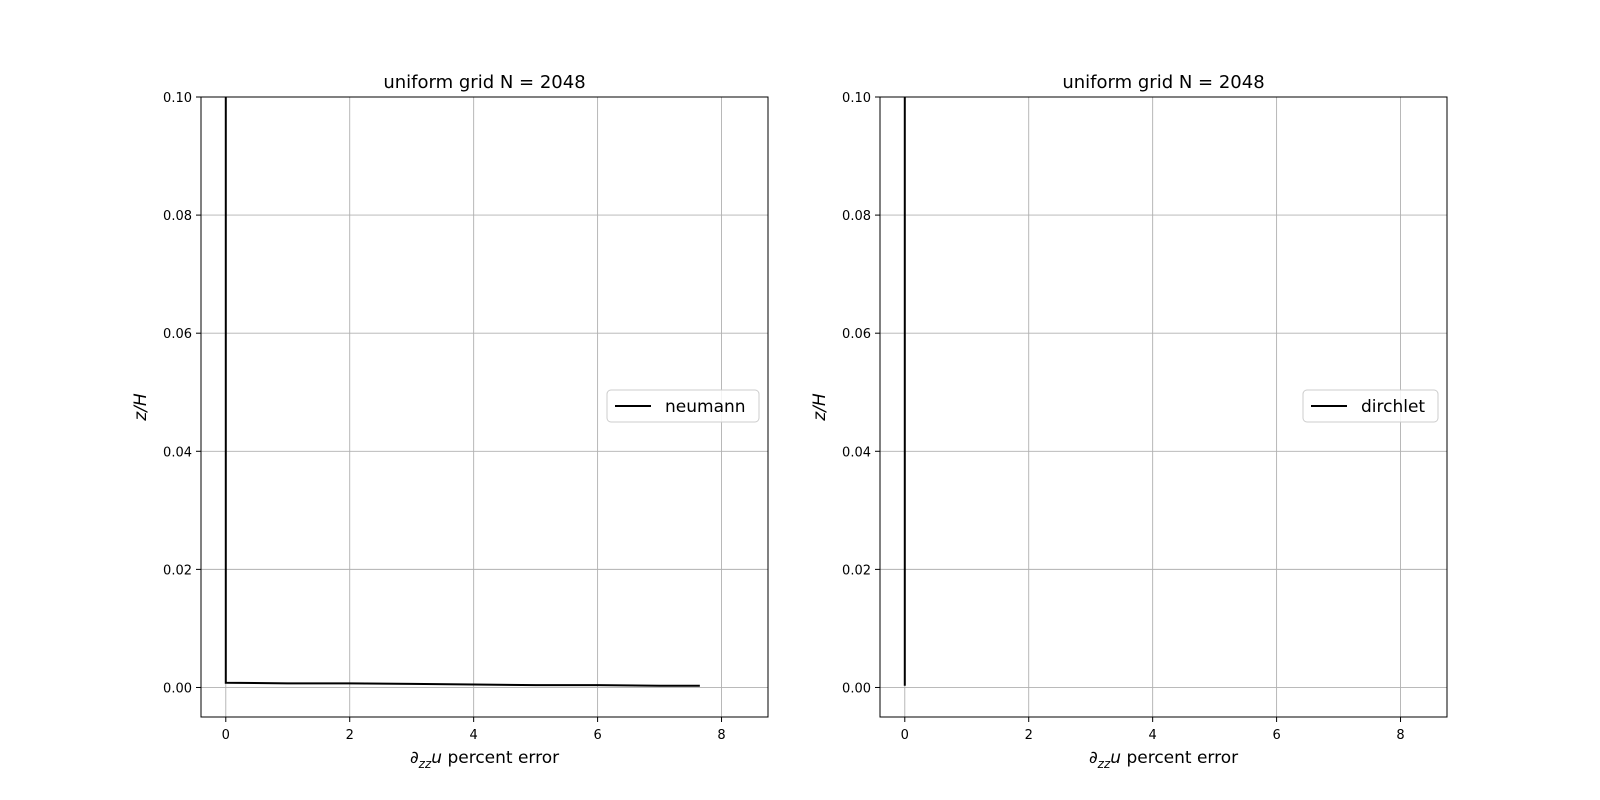 Image resolution: width=1600 pixels, height=800 pixels. I want to click on legend: dirchlet, so click(1370, 406).